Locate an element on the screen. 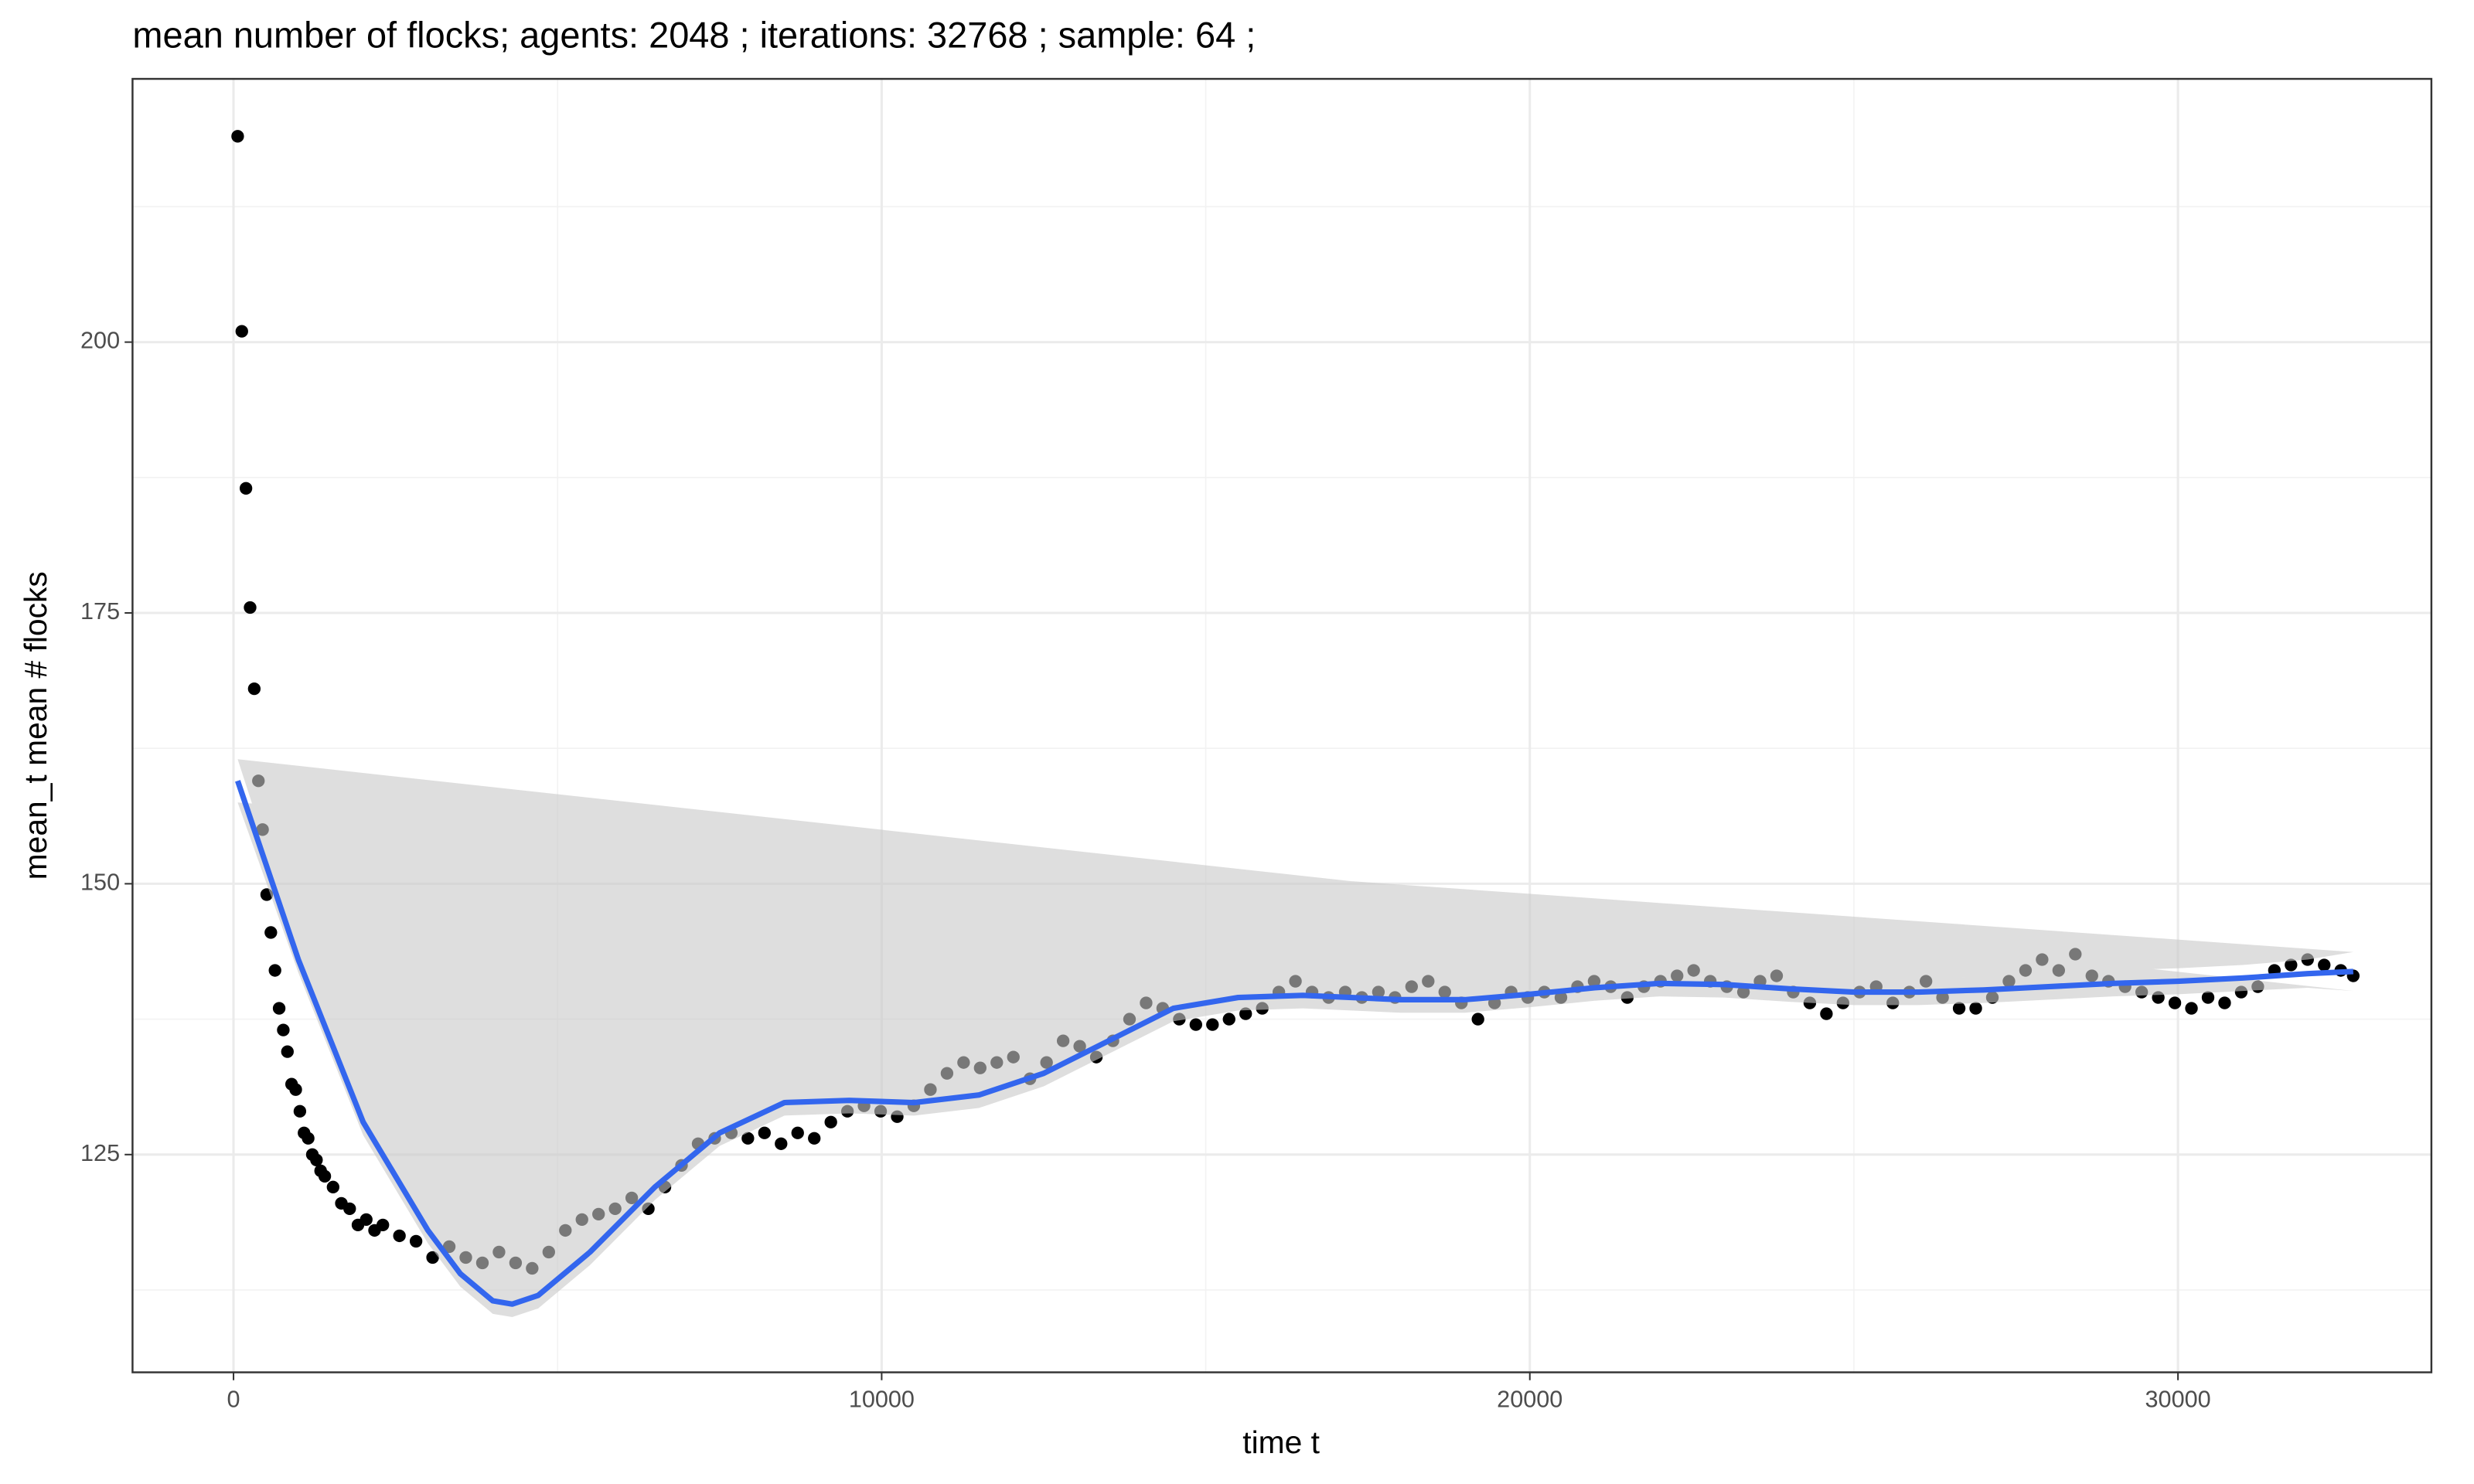 This screenshot has height=1484, width=2474. y-tick-label: 200 is located at coordinates (100, 341).